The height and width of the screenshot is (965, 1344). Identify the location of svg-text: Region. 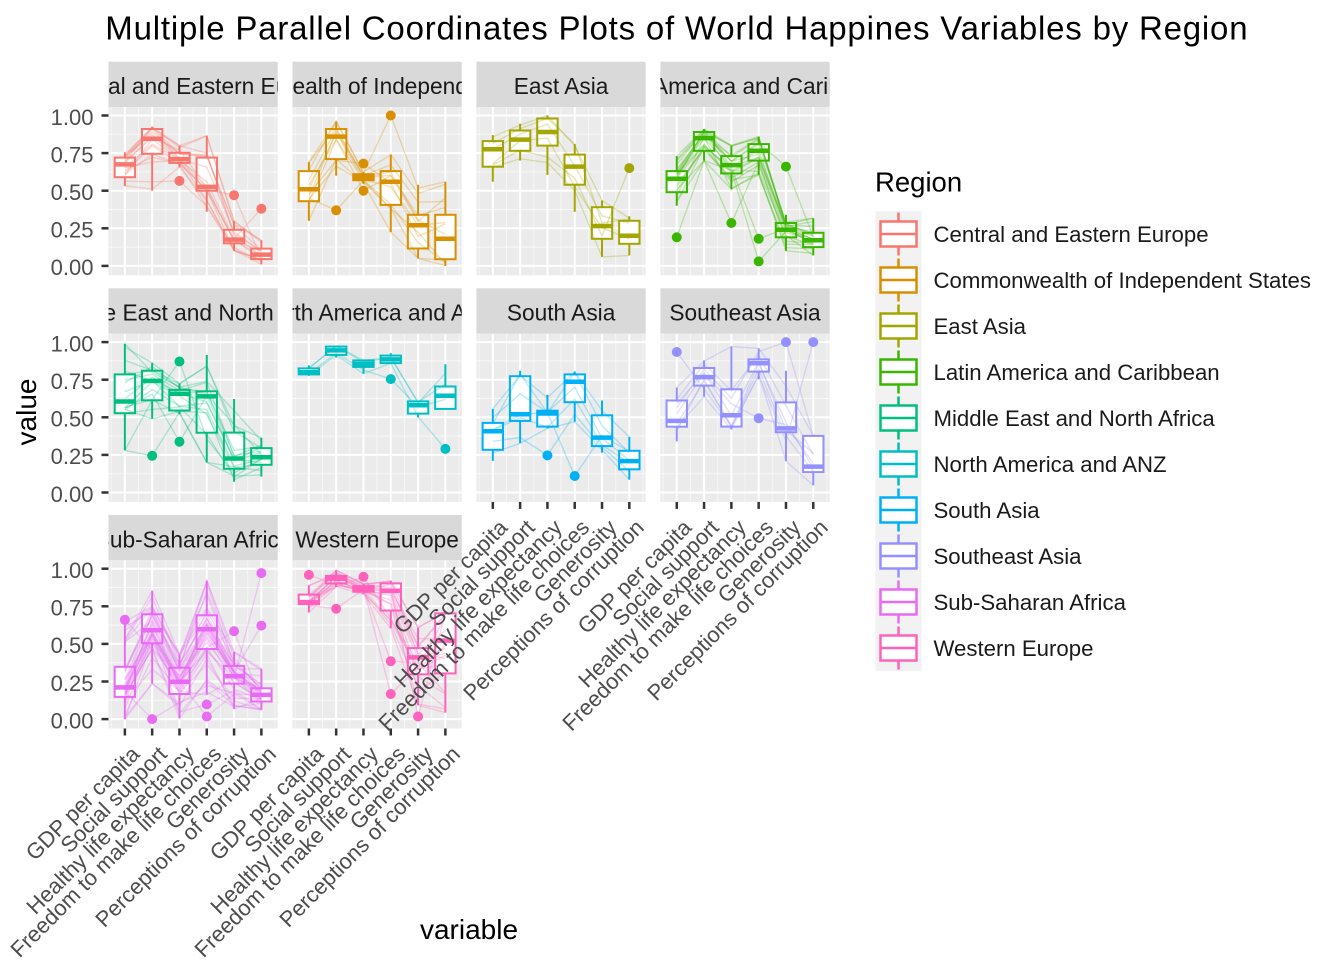
(918, 181).